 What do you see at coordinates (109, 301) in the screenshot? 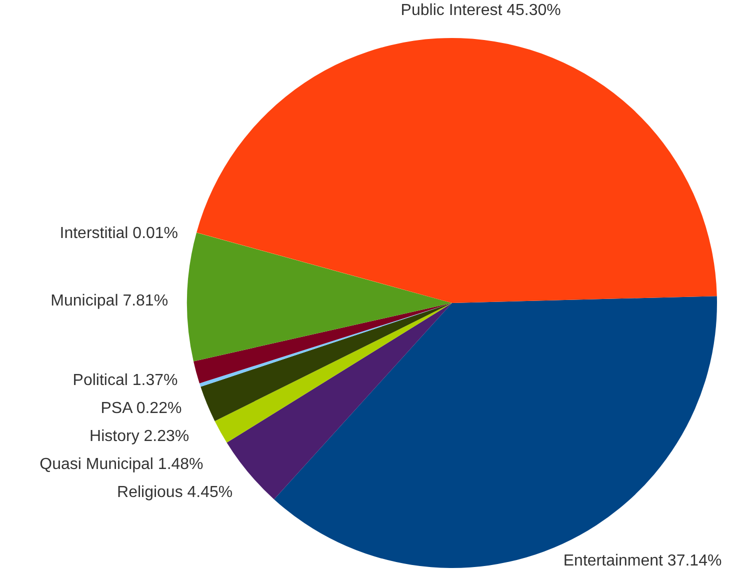
I see `slice-label: Municipal 7.81%` at bounding box center [109, 301].